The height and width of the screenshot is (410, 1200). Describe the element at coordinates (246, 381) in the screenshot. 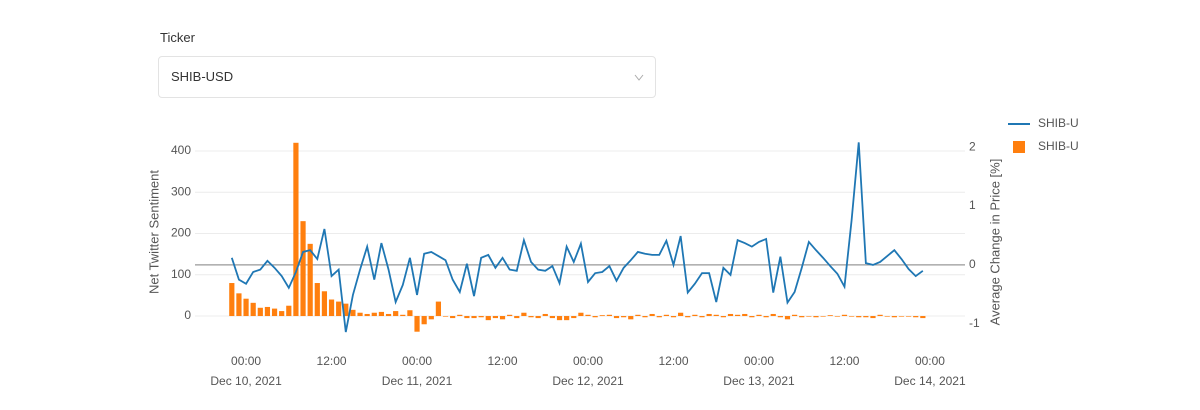

I see `x-tick-label: Dec 10, 2021` at that location.